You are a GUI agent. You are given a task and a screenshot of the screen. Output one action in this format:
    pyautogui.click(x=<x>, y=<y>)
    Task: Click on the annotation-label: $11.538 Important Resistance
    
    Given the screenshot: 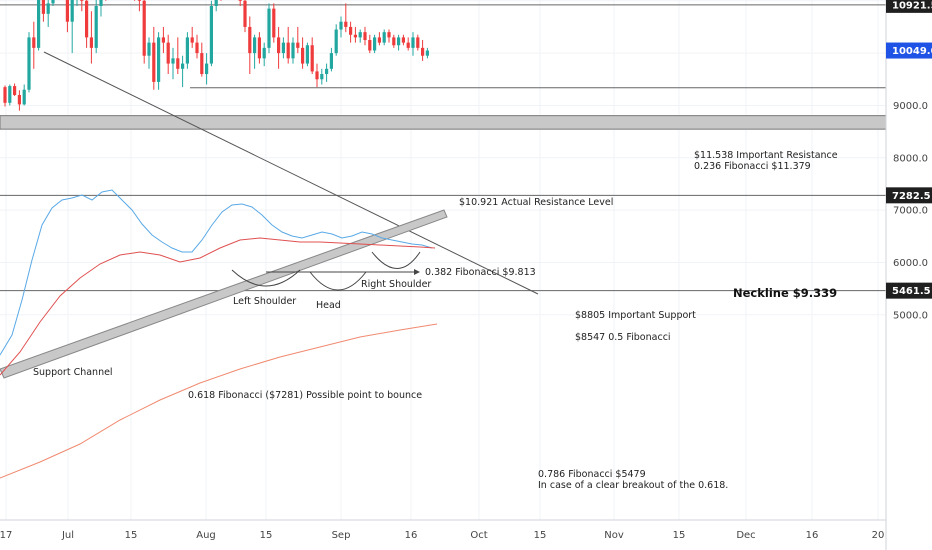 What is the action you would take?
    pyautogui.click(x=766, y=155)
    